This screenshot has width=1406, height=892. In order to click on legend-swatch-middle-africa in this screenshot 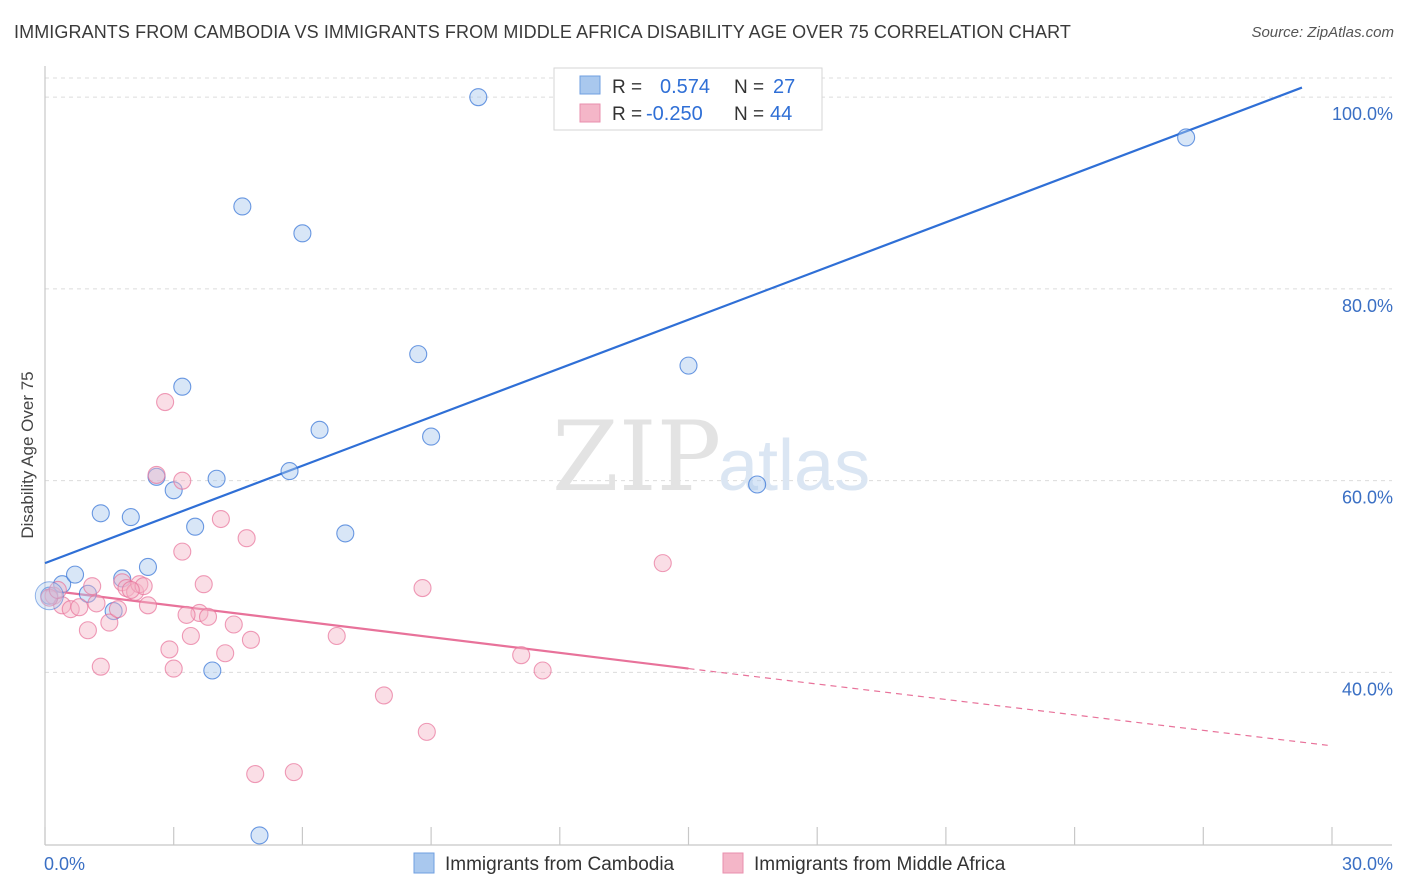, I will do `click(590, 113)`.